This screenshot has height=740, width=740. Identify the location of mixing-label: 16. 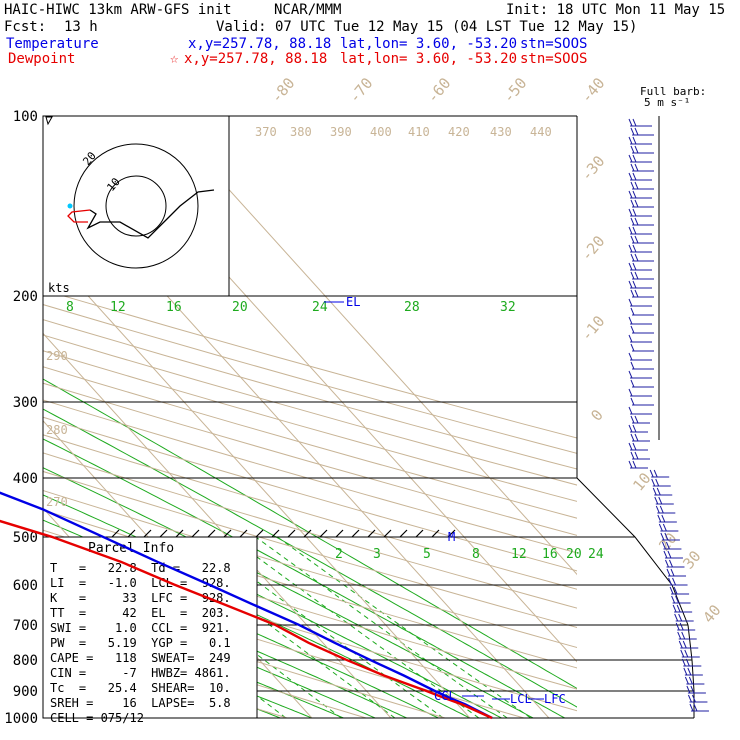
(550, 554).